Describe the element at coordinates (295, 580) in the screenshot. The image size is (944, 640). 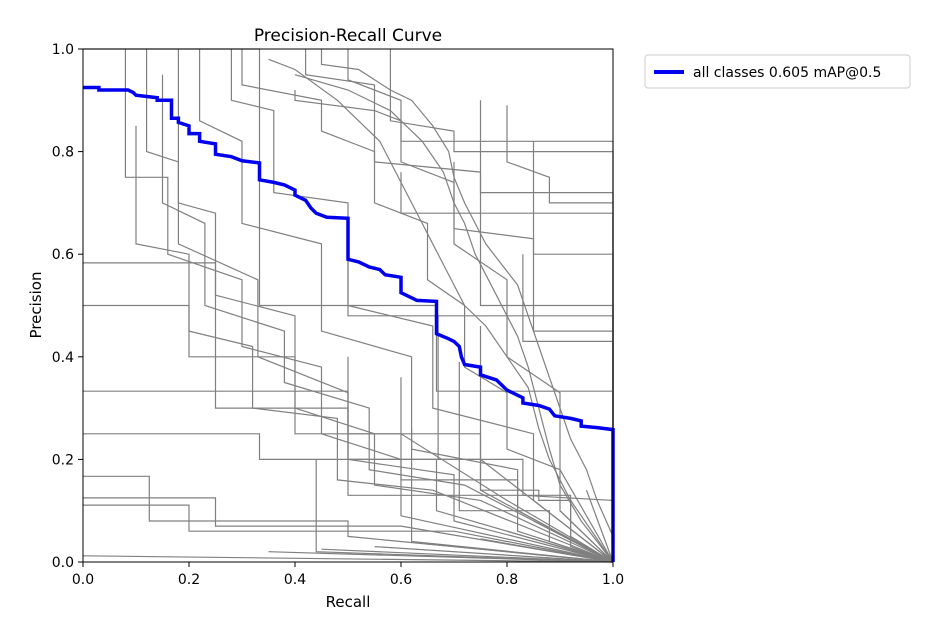
I see `x-tick-label-2: 0.4` at that location.